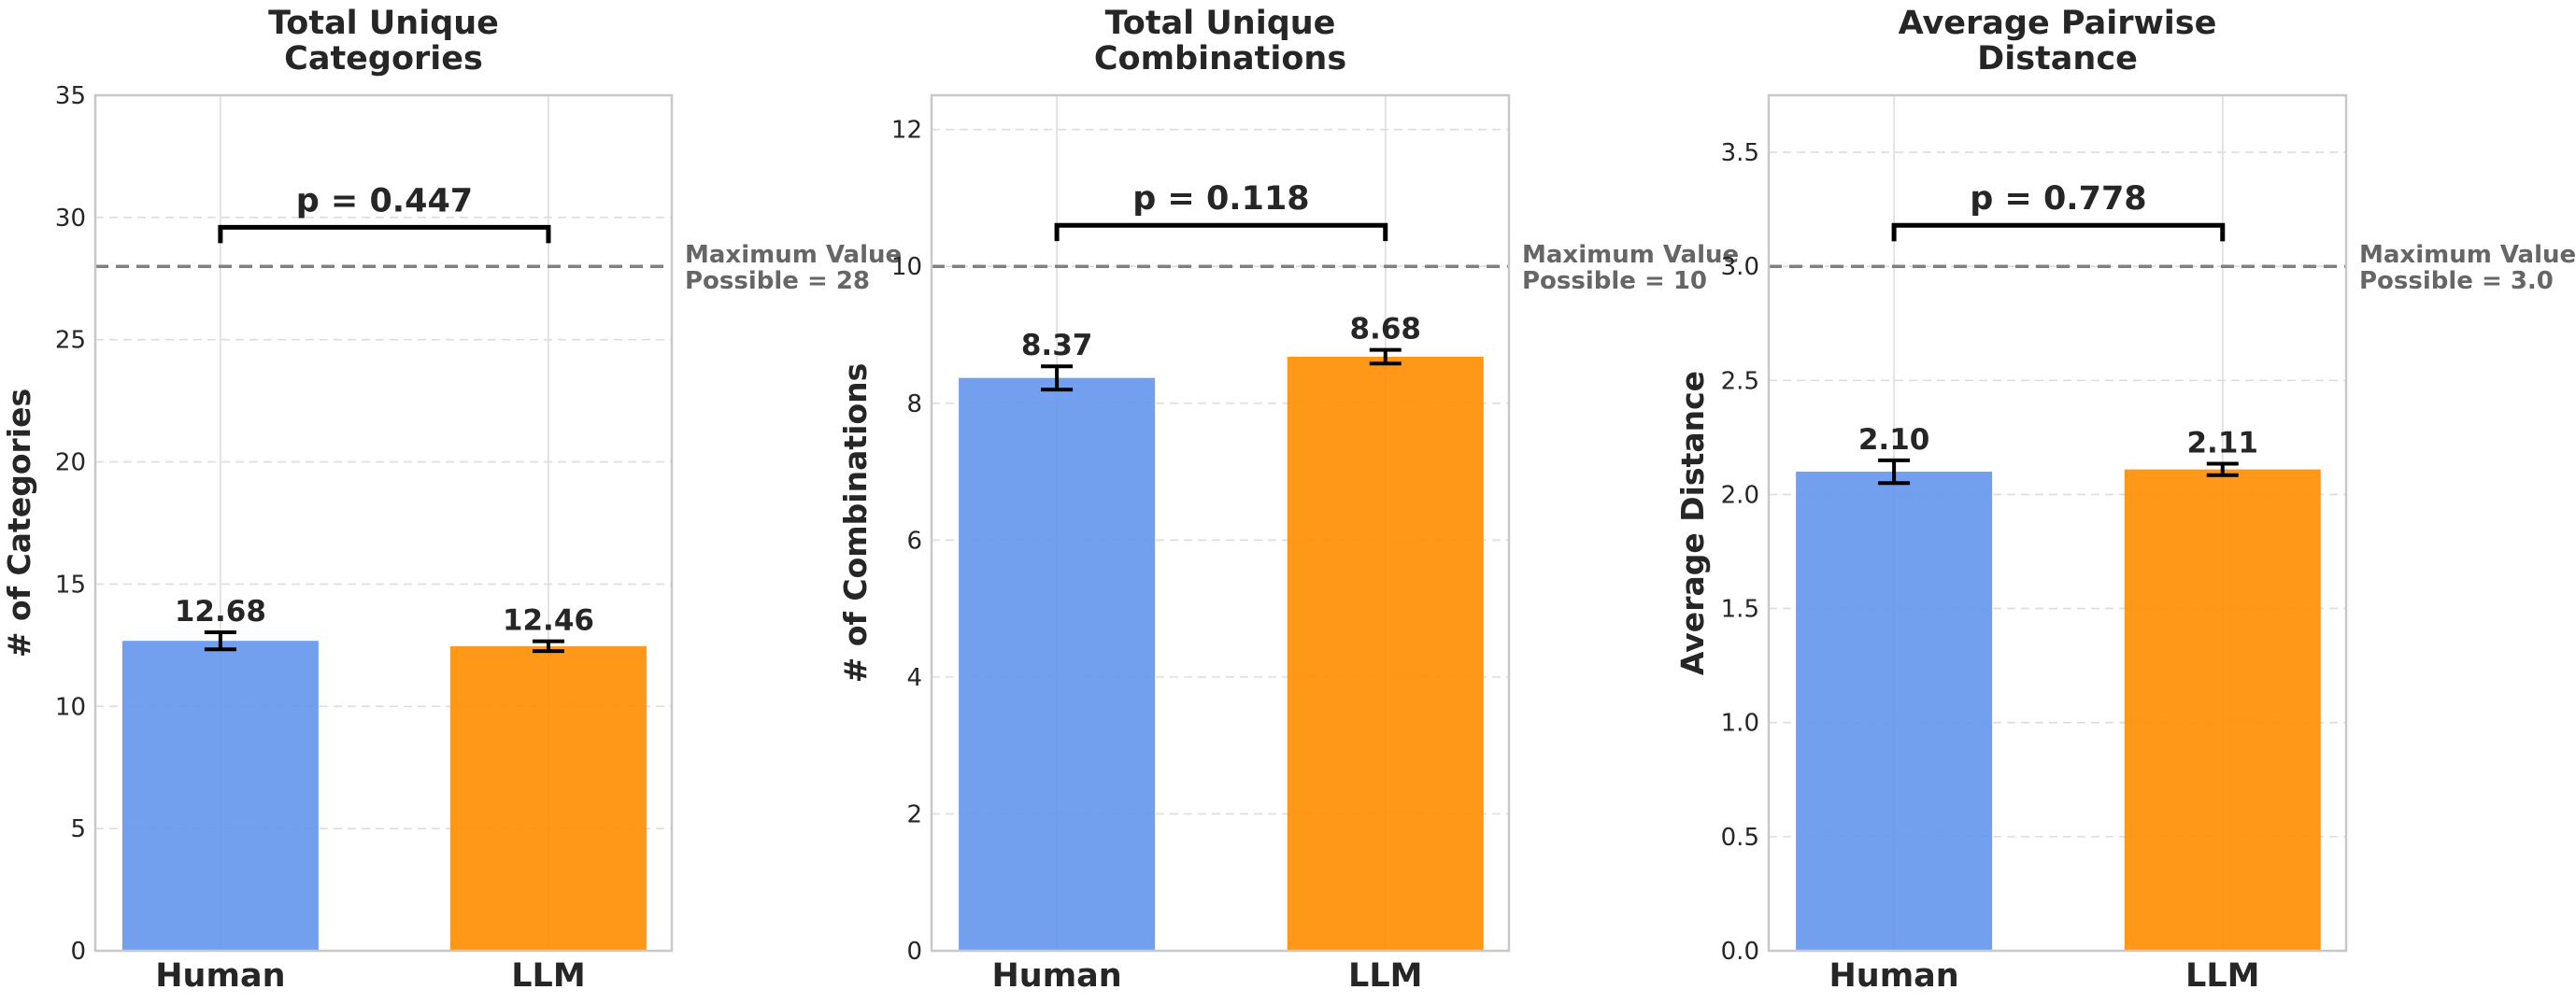  Describe the element at coordinates (778, 281) in the screenshot. I see `max-value-label: Possible = 28` at that location.